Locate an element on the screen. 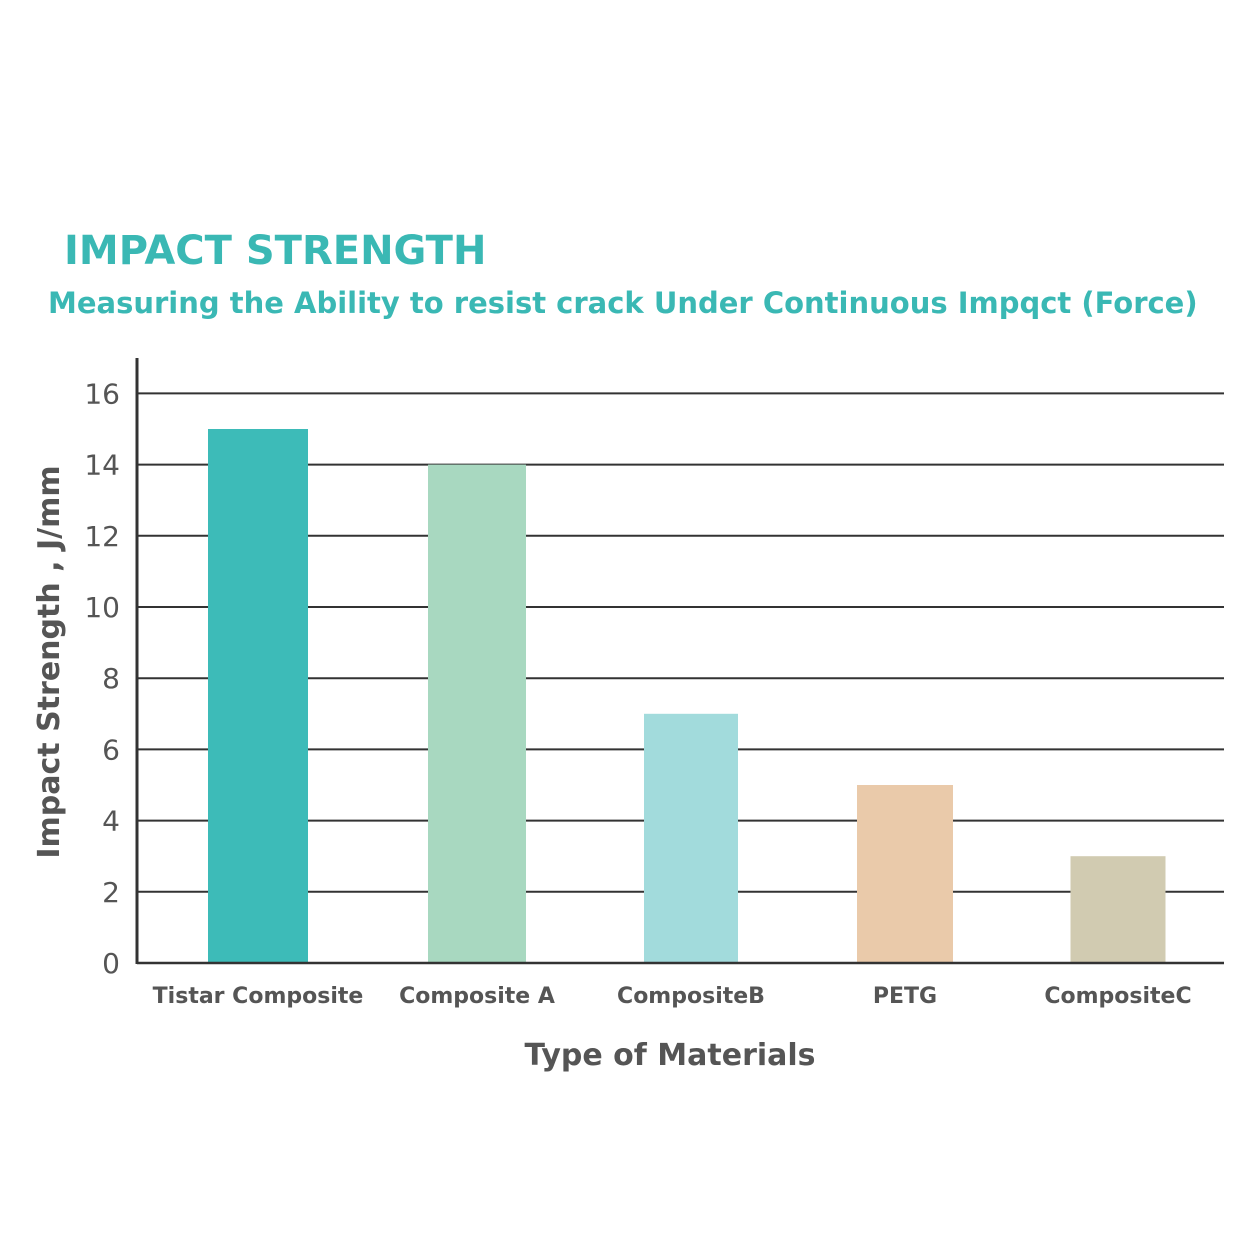  y-tick-label: 4 is located at coordinates (111, 821).